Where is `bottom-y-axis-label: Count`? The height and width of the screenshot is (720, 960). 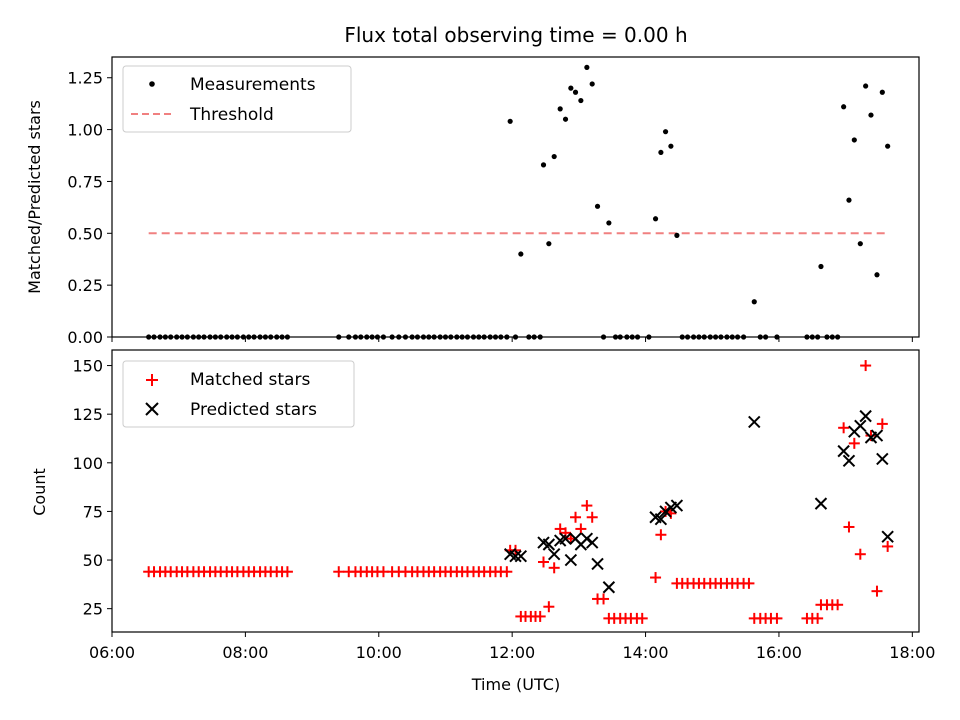
bottom-y-axis-label: Count is located at coordinates (39, 492).